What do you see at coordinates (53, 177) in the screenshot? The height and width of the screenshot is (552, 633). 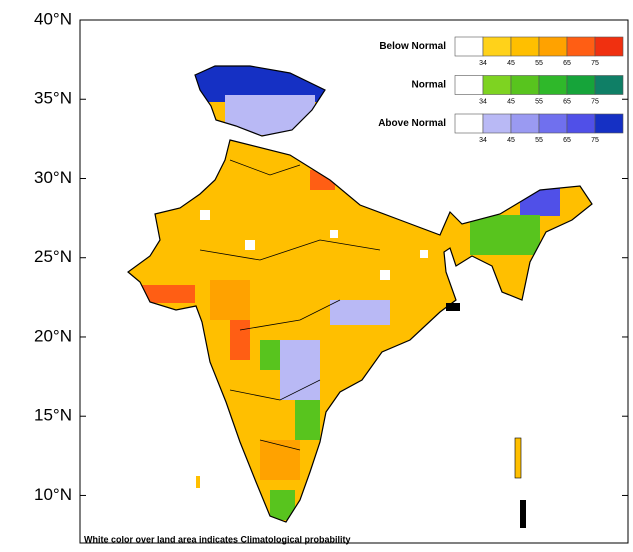 I see `lat-label: 30°N` at bounding box center [53, 177].